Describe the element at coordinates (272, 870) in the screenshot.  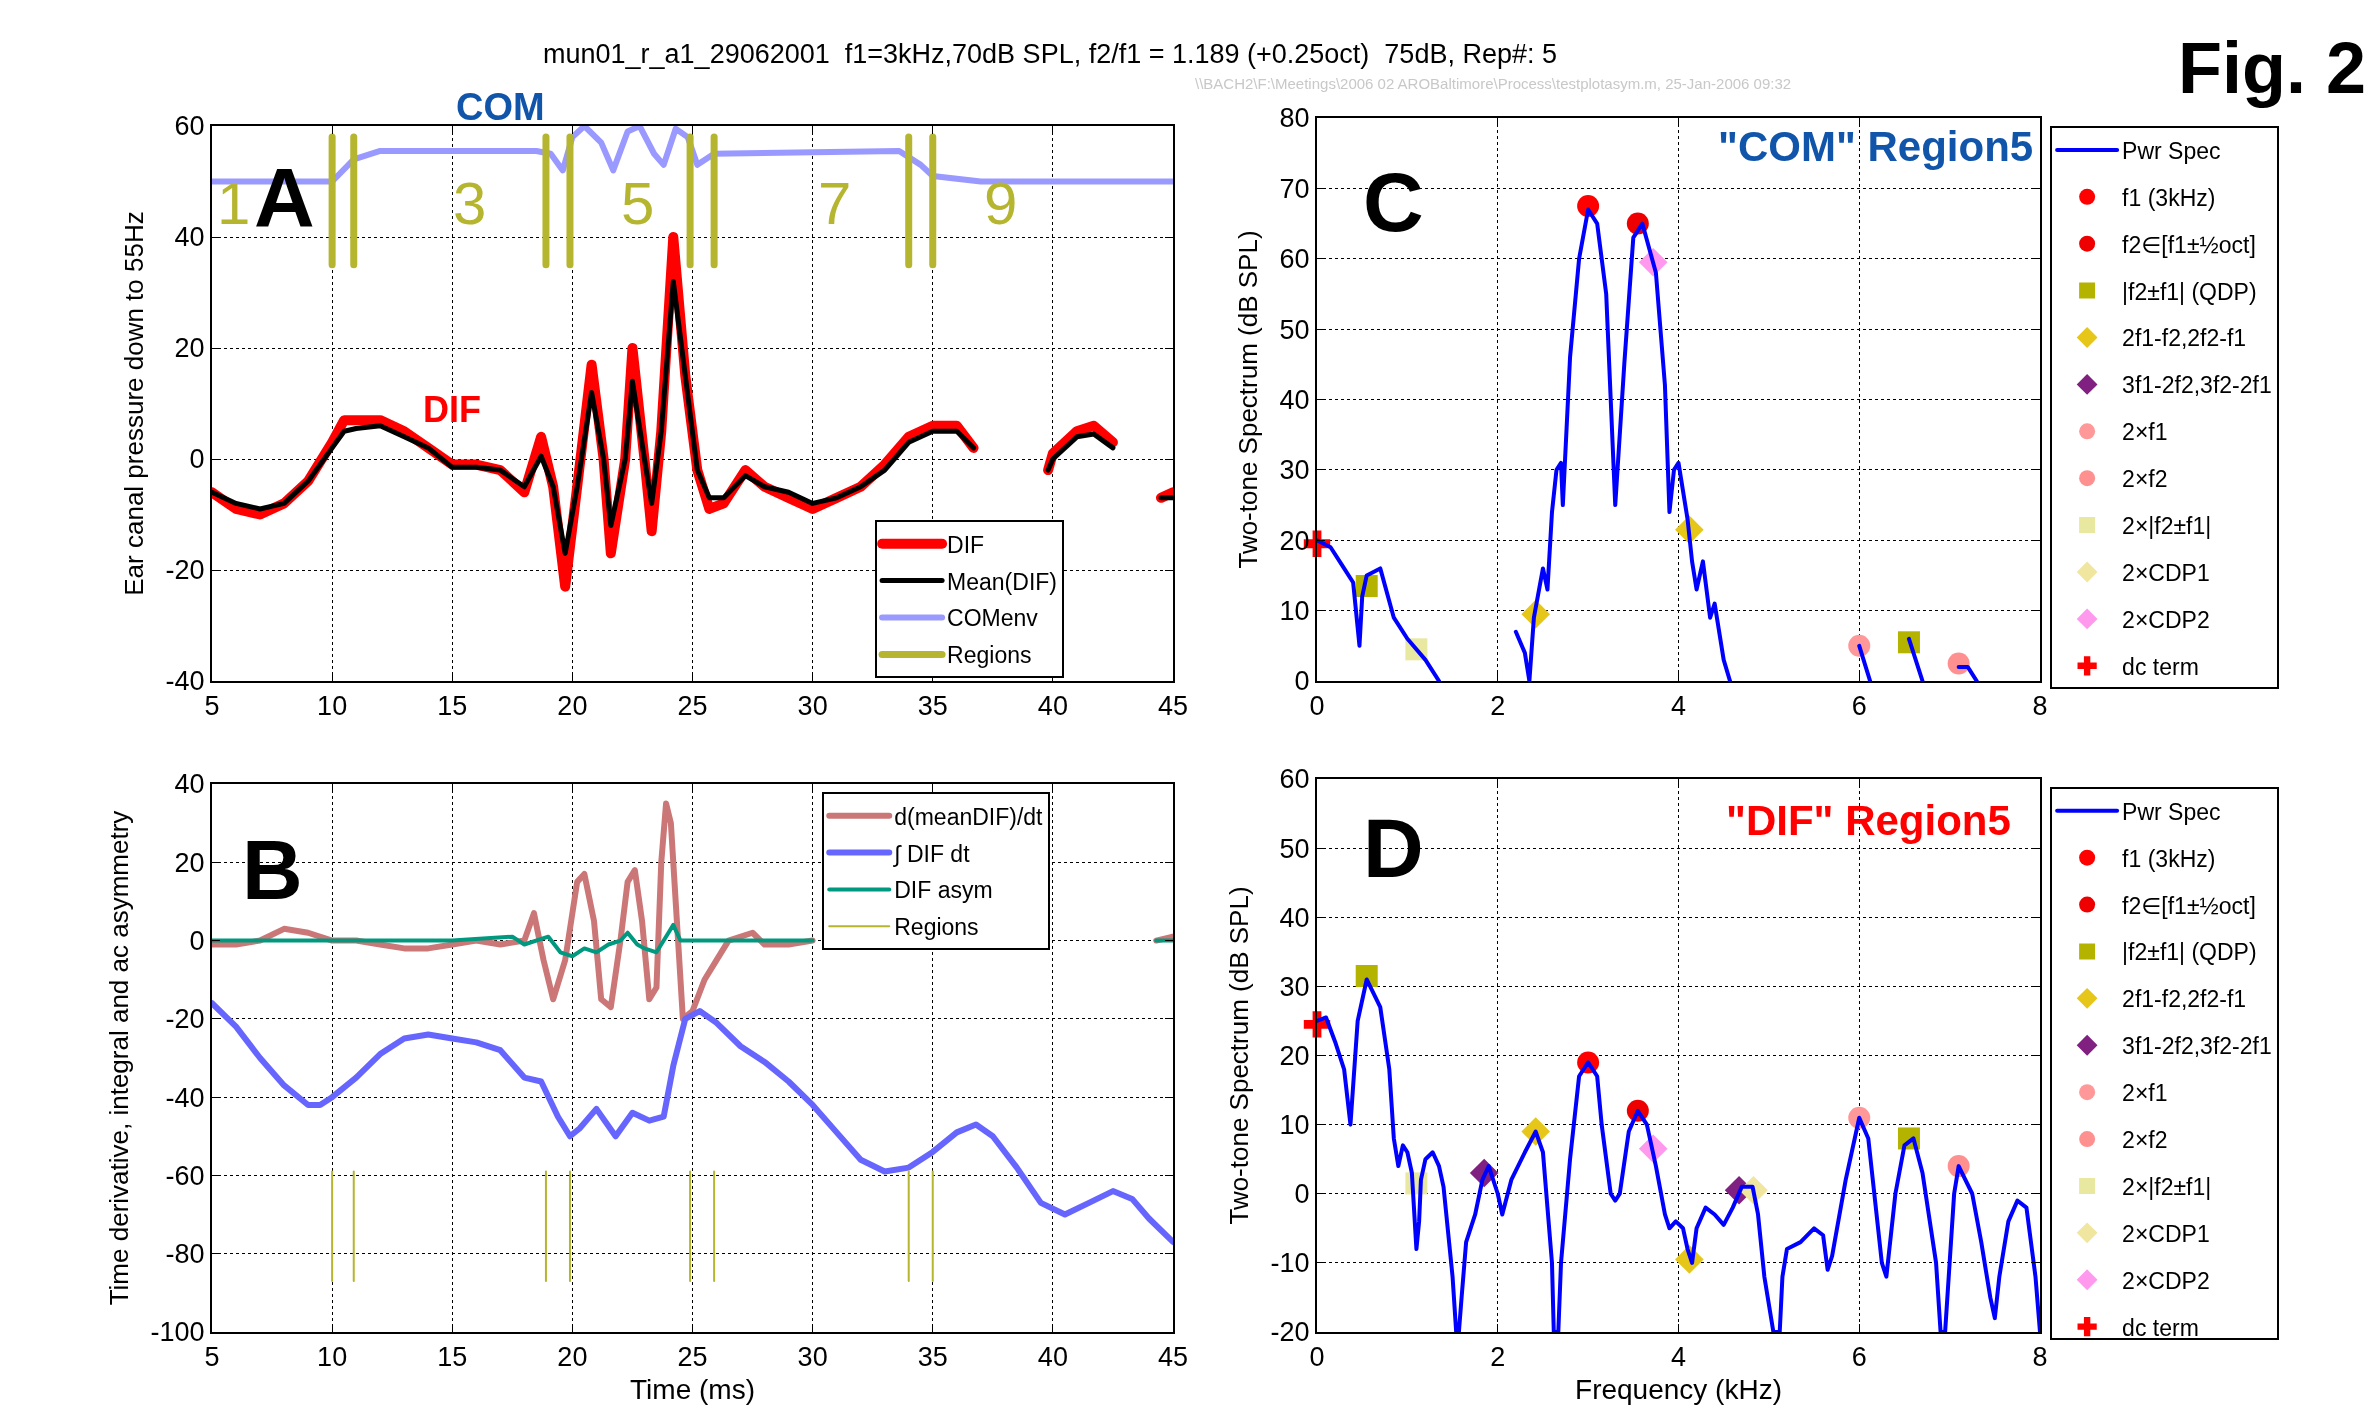
I see `annotation: B` at that location.